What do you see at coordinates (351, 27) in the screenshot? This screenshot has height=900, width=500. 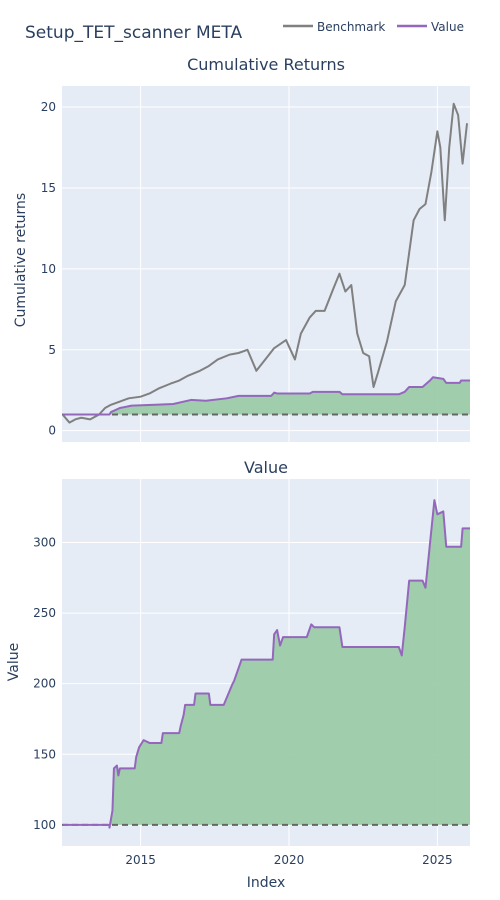 I see `legend-label-benchmark: Benchmark` at bounding box center [351, 27].